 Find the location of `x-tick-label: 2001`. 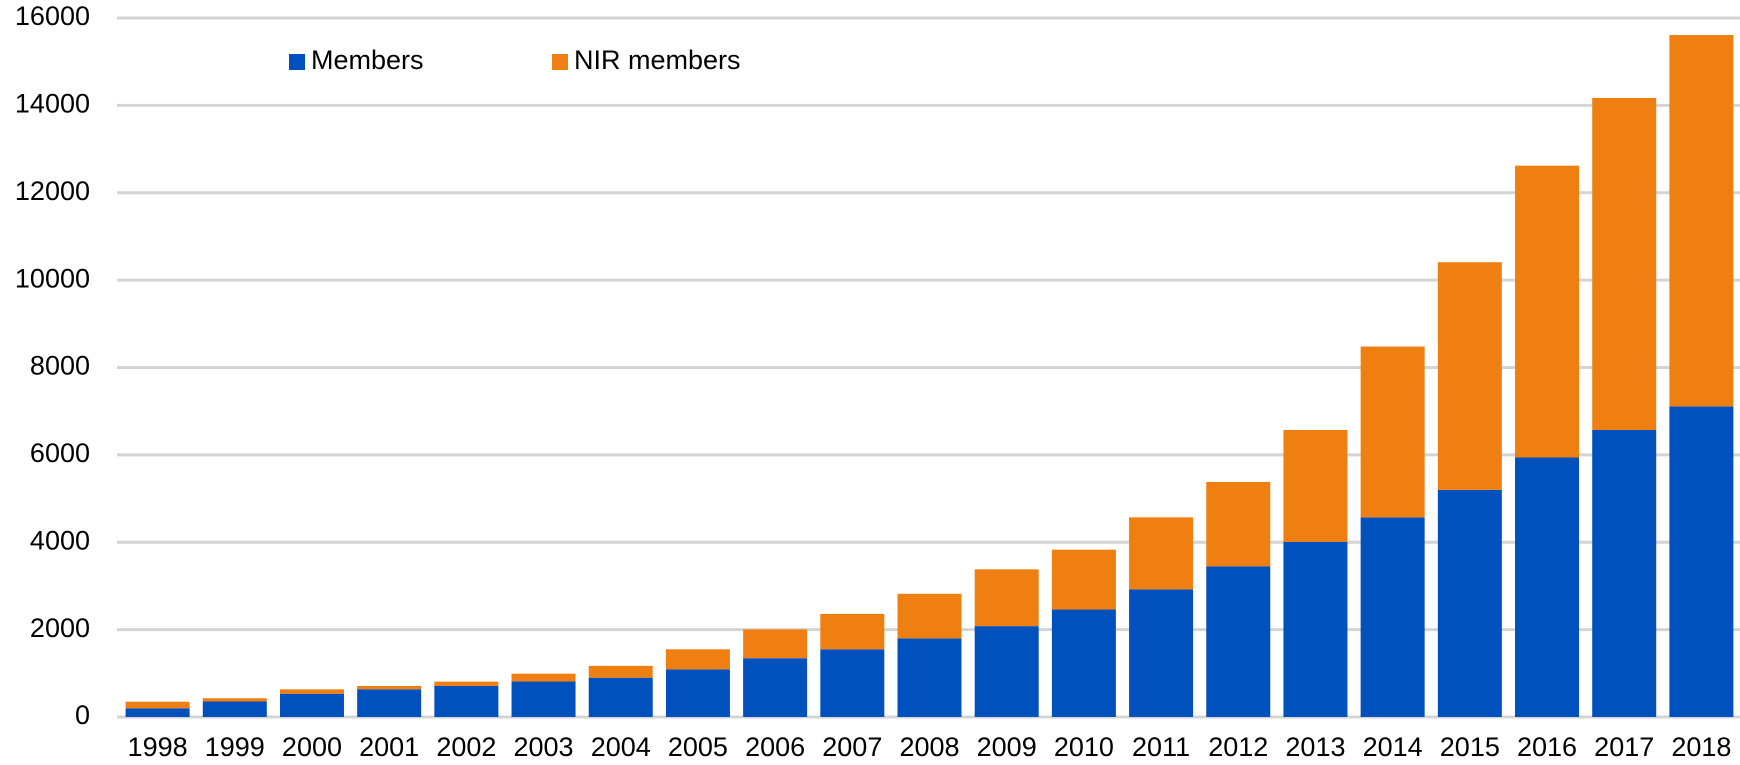

x-tick-label: 2001 is located at coordinates (389, 747).